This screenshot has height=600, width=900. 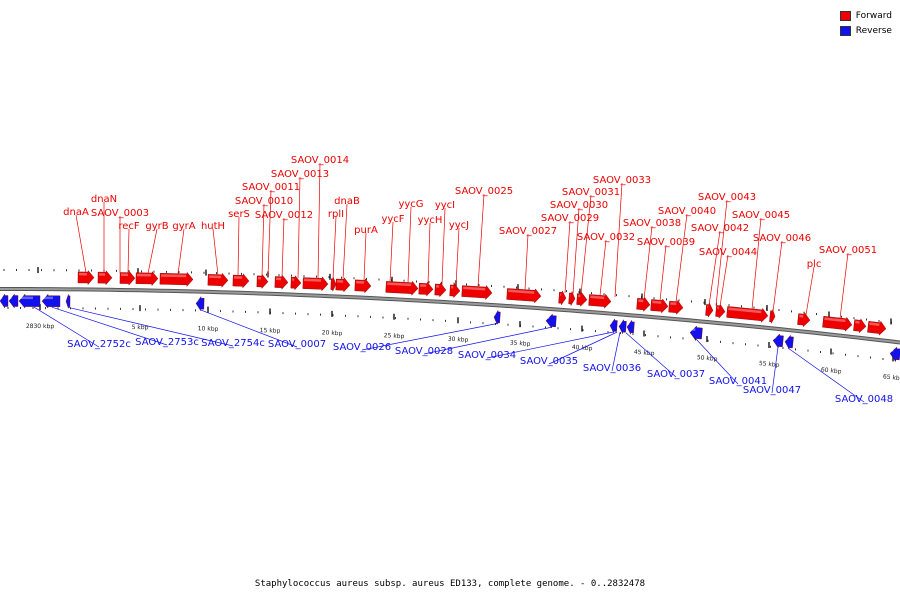 What do you see at coordinates (721, 252) in the screenshot?
I see `label-saov-0043-leader` at bounding box center [721, 252].